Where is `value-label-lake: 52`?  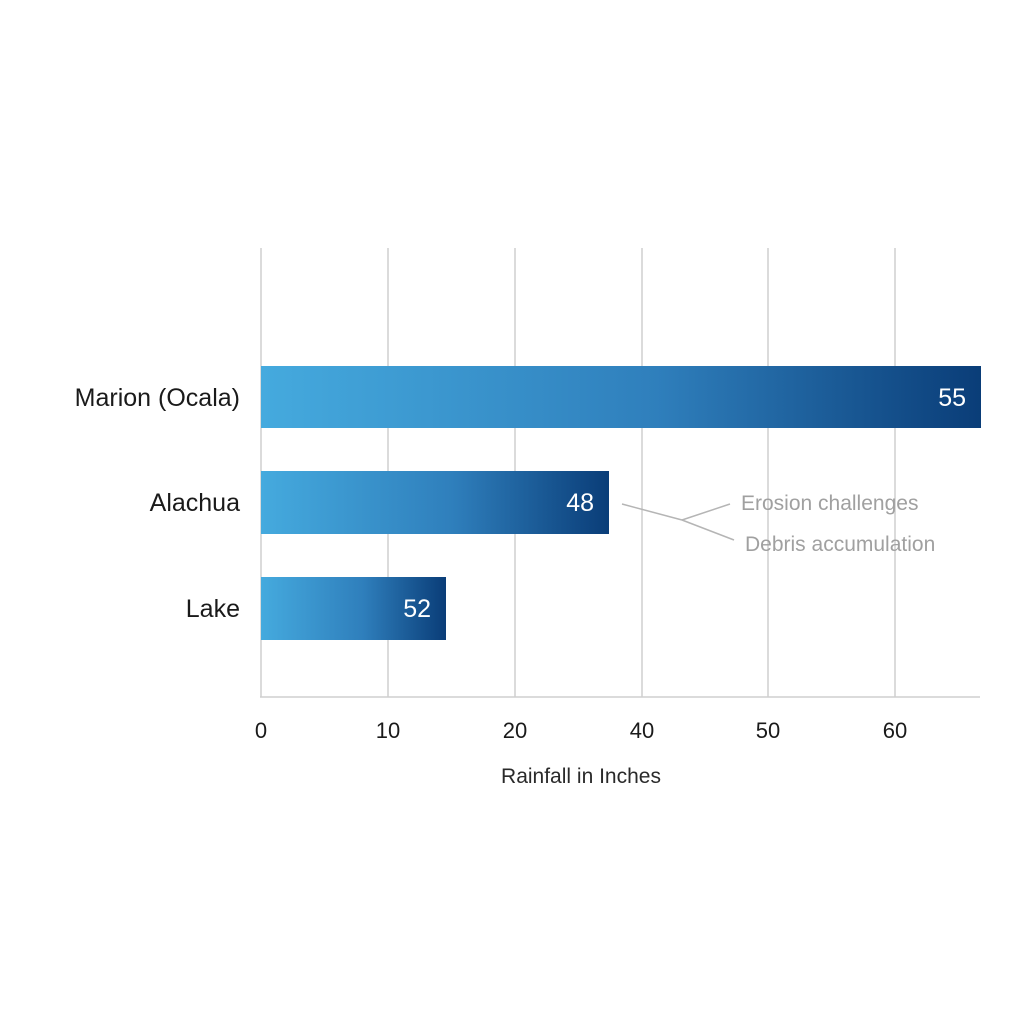 value-label-lake: 52 is located at coordinates (417, 609).